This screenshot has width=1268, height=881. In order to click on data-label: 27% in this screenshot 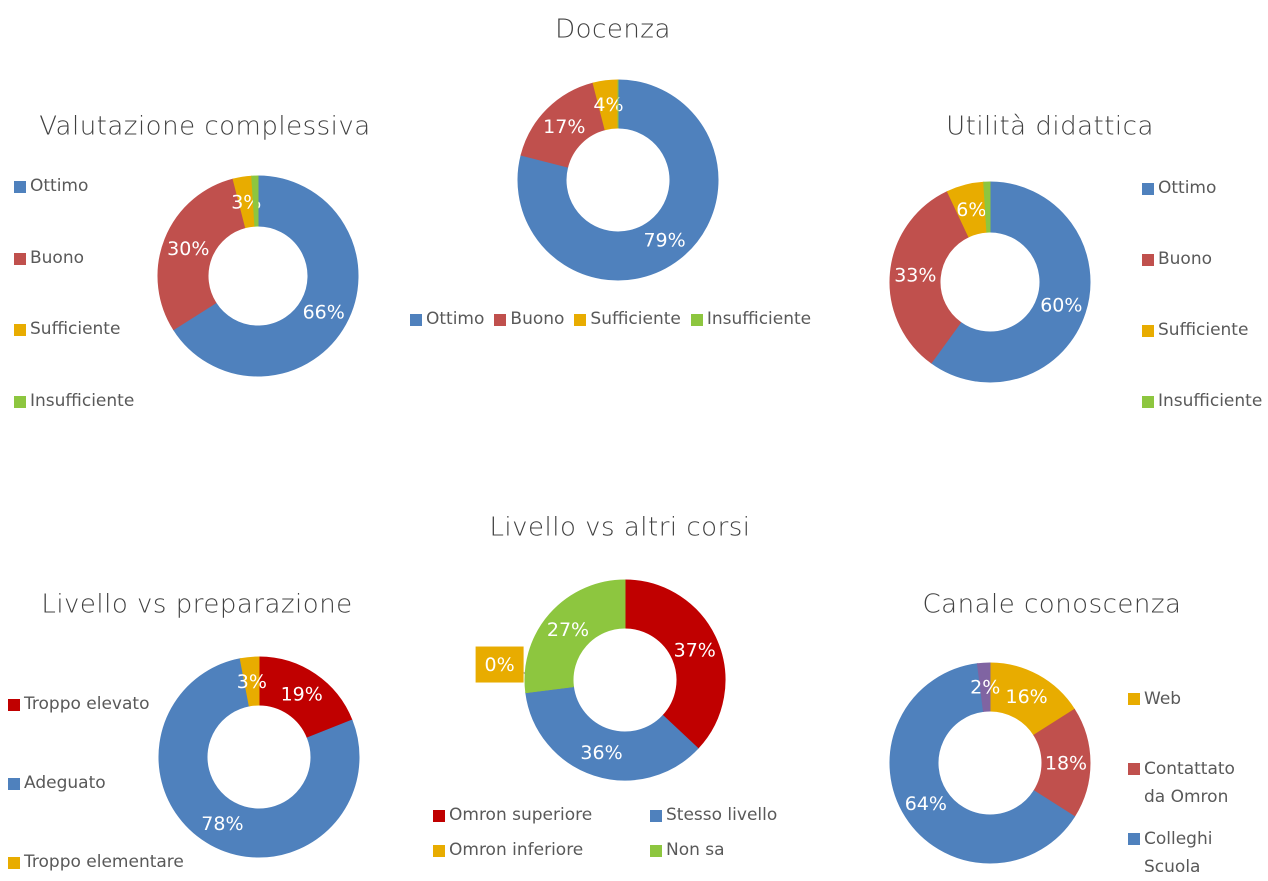, I will do `click(568, 630)`.